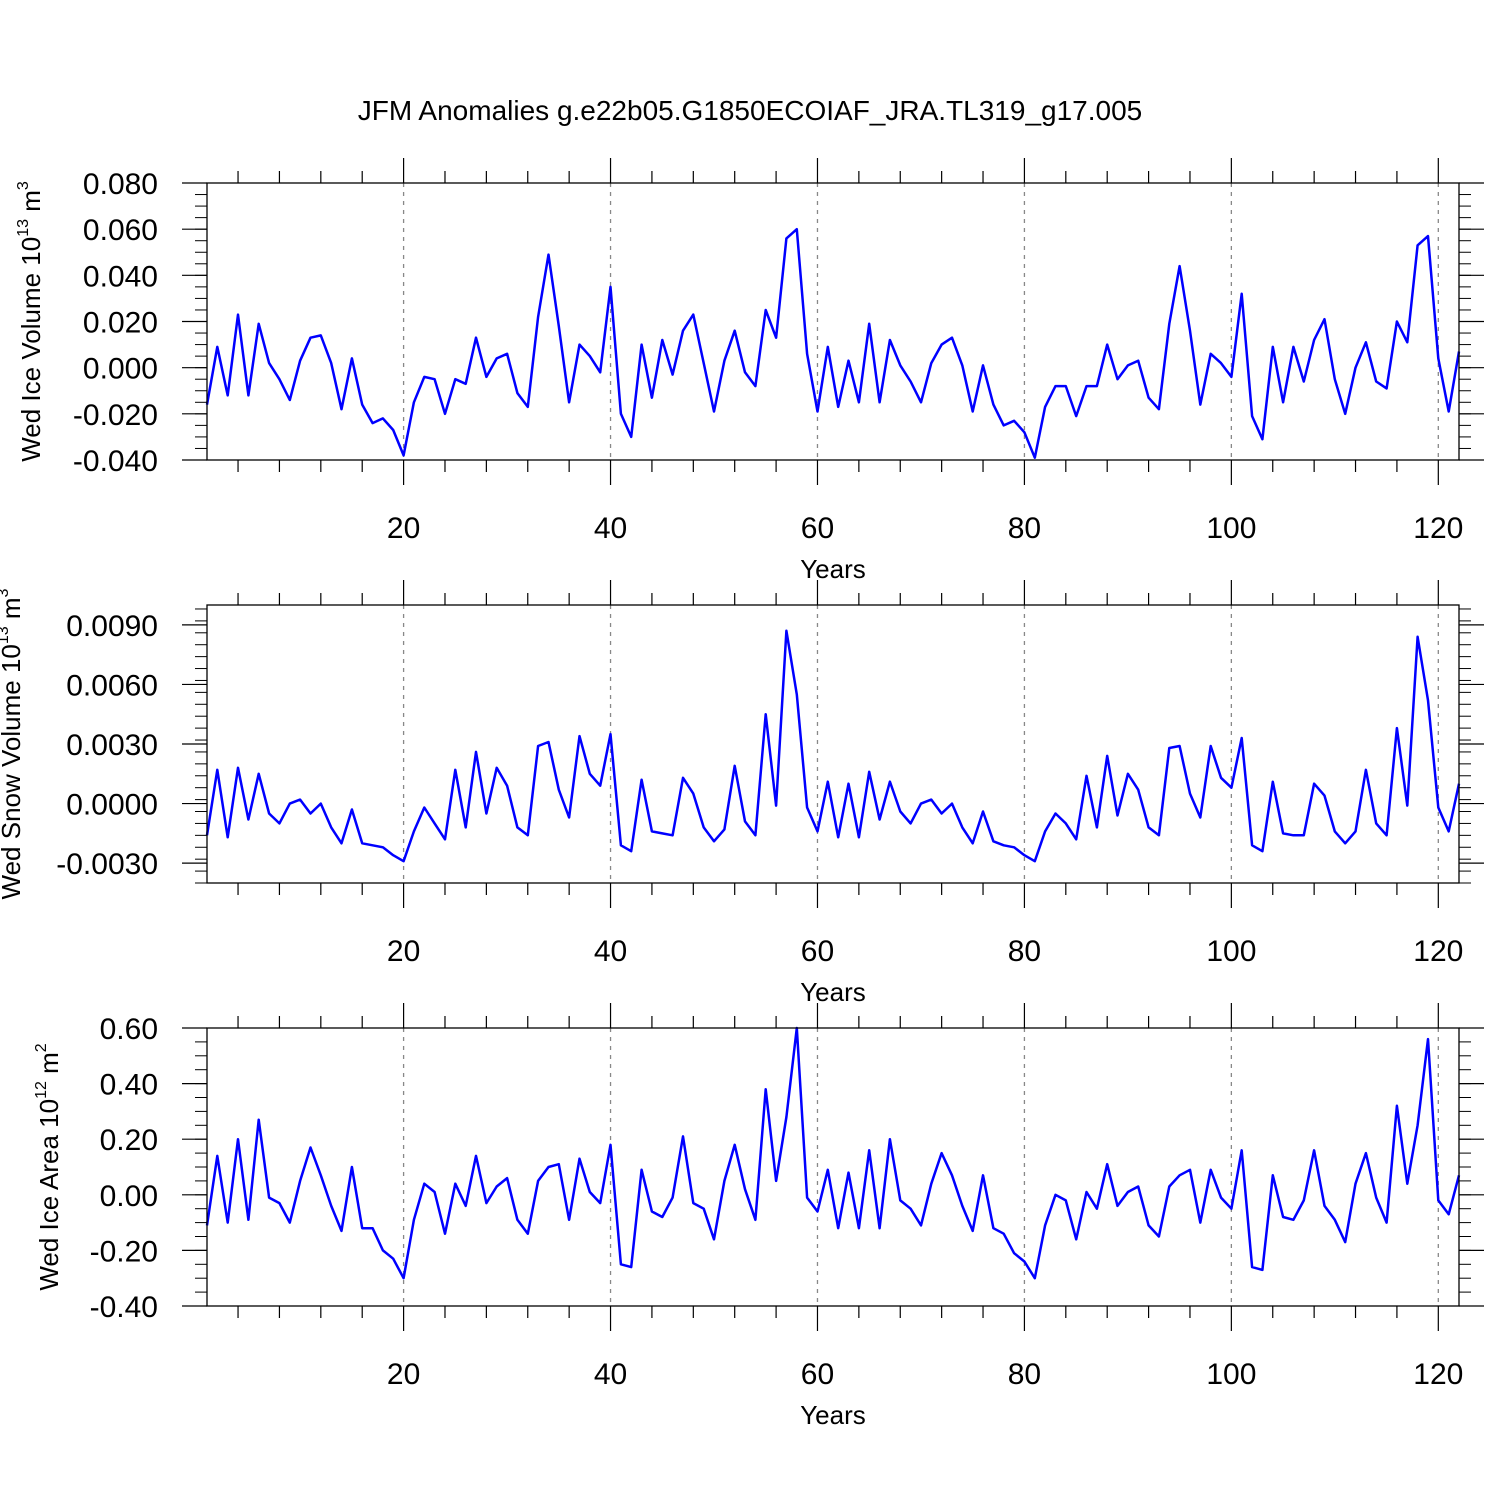 The image size is (1500, 1500). Describe the element at coordinates (120, 184) in the screenshot. I see `y-tick-label: 0.080` at that location.